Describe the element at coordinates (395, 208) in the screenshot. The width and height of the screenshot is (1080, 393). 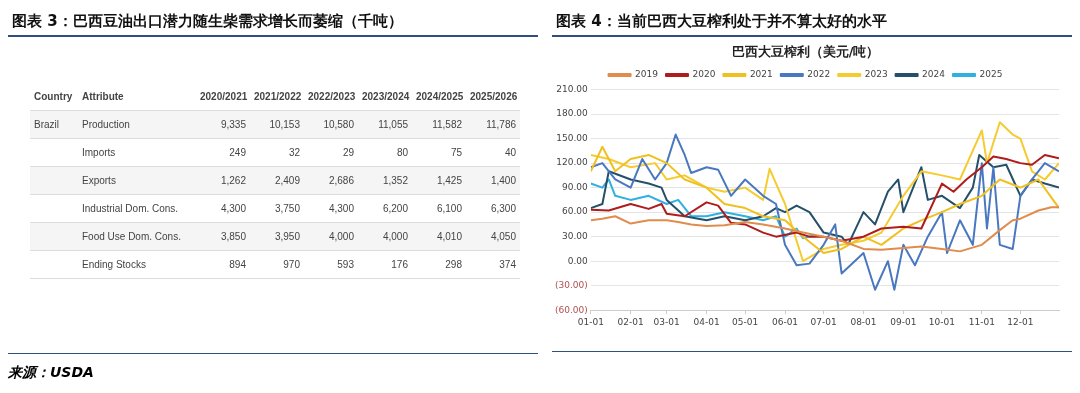
I see `text: 6,200` at that location.